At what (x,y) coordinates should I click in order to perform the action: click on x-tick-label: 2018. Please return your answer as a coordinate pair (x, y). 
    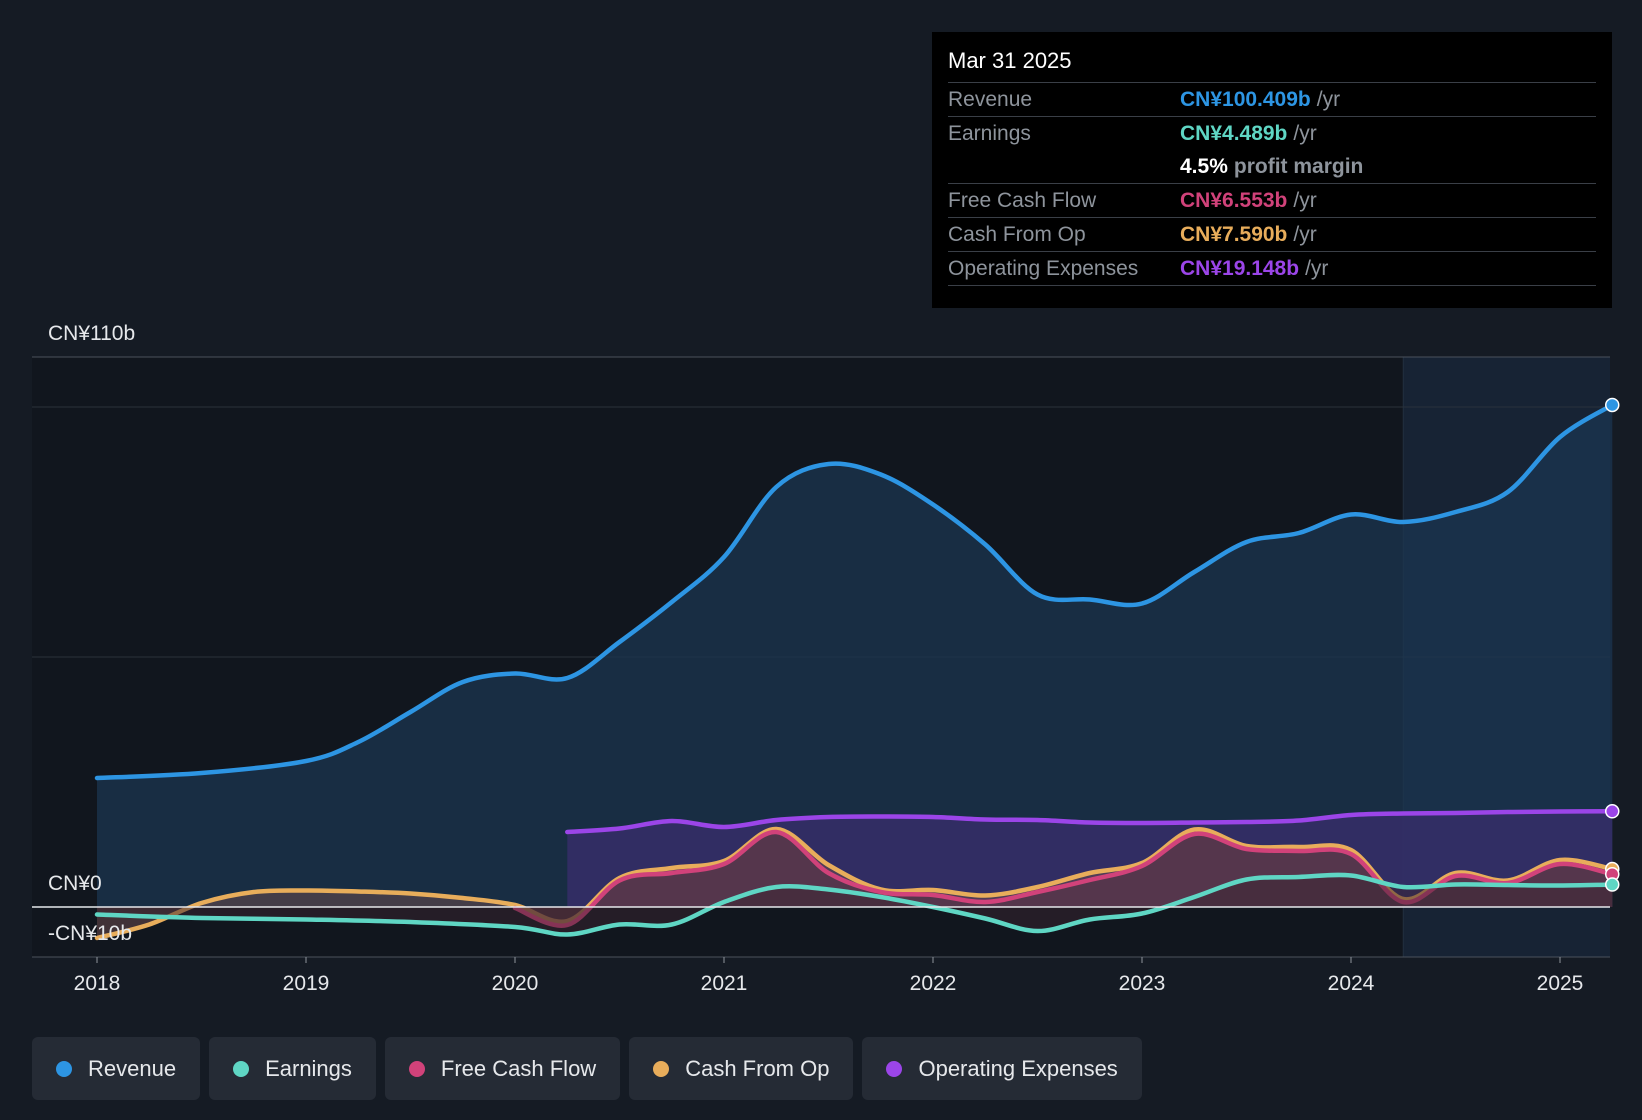
    Looking at the image, I should click on (97, 983).